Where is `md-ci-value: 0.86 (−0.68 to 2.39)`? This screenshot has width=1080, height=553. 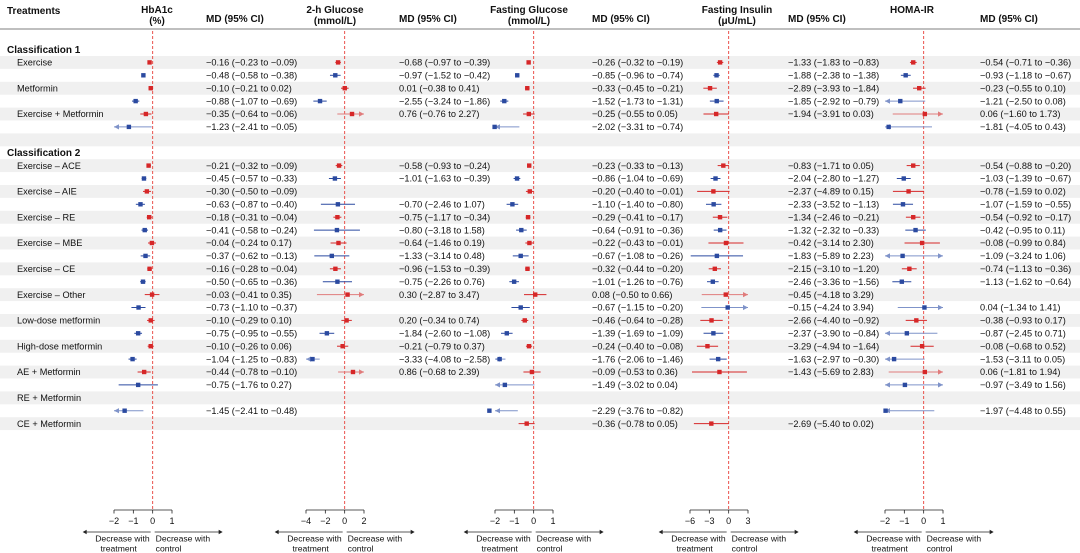 md-ci-value: 0.86 (−0.68 to 2.39) is located at coordinates (439, 372).